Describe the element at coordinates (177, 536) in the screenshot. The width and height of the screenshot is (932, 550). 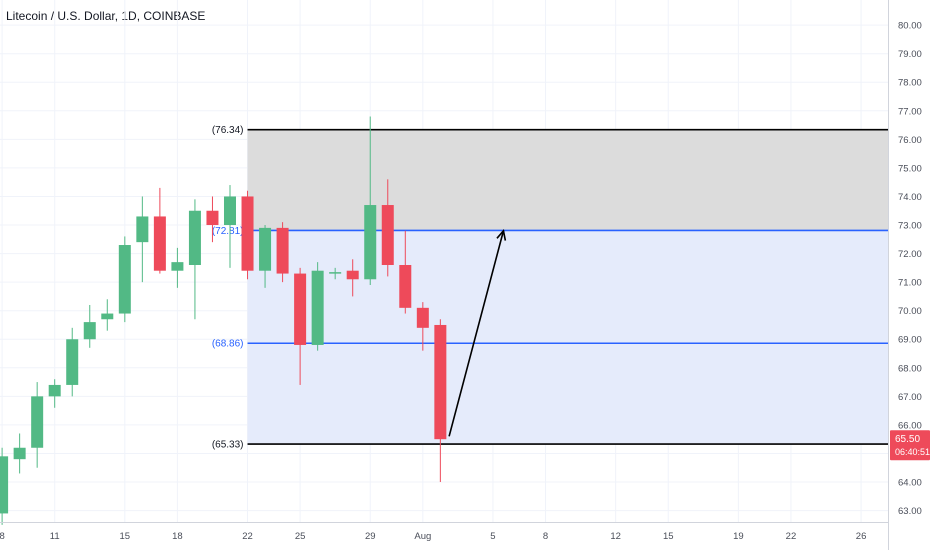
I see `x-tick-label: 18` at that location.